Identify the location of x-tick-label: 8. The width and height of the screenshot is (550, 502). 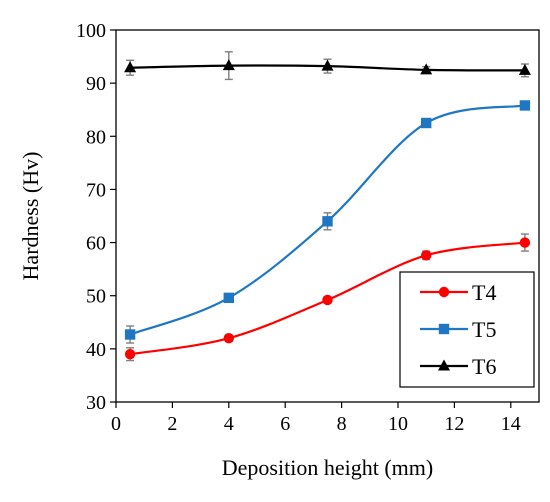
(342, 424).